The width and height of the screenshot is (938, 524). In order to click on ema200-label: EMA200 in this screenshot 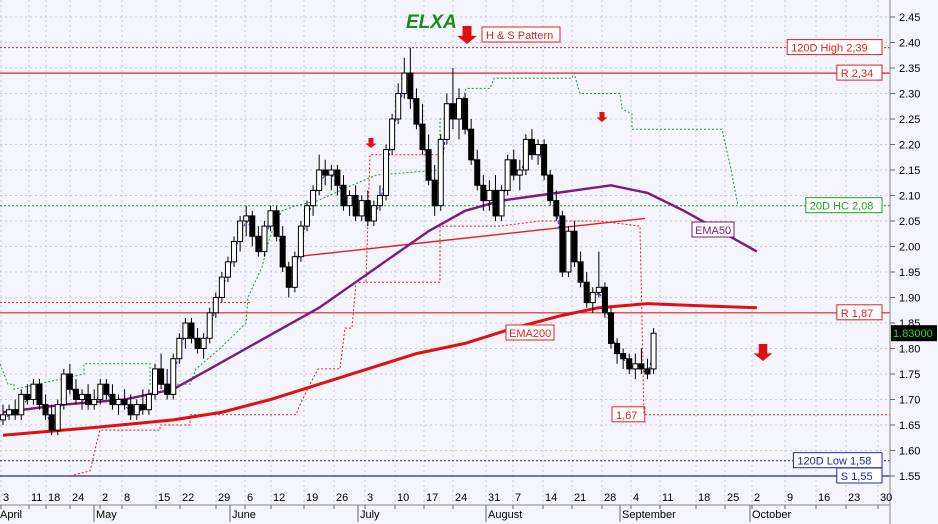, I will do `click(530, 334)`.